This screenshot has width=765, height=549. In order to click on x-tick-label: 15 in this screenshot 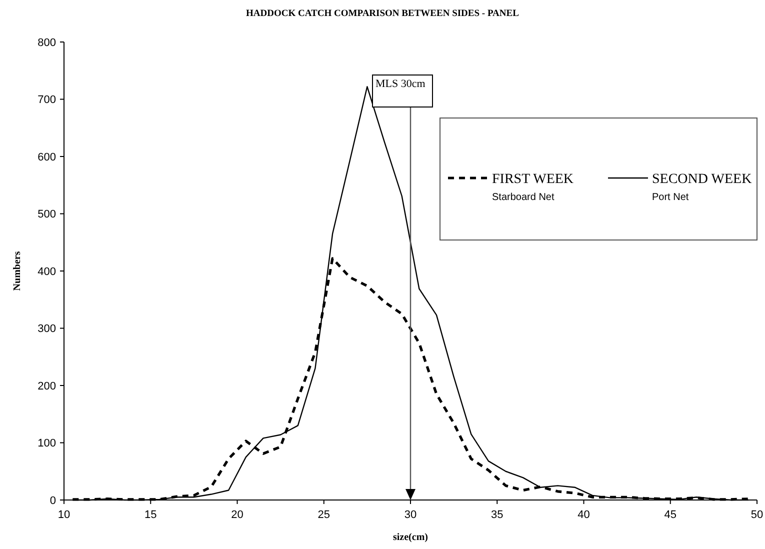, I will do `click(150, 515)`.